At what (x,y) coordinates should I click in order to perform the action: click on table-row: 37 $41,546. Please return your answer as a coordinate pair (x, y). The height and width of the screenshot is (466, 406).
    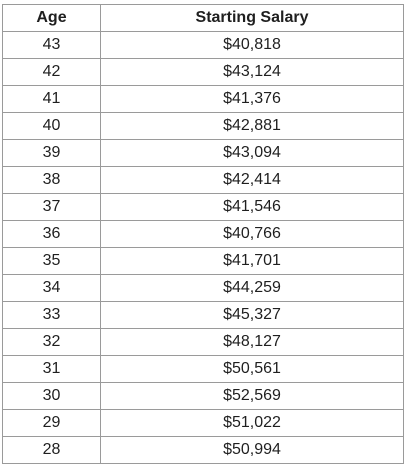
    Looking at the image, I should click on (203, 207).